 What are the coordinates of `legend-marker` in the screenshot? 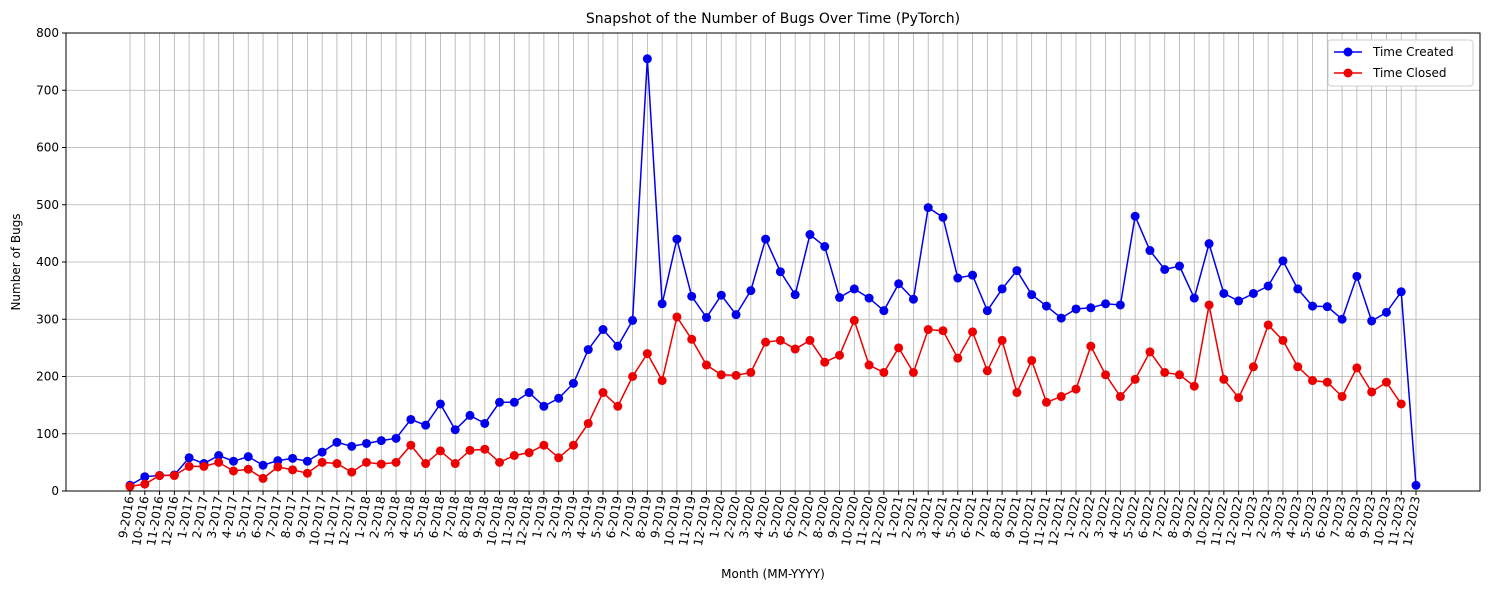 It's located at (1348, 52).